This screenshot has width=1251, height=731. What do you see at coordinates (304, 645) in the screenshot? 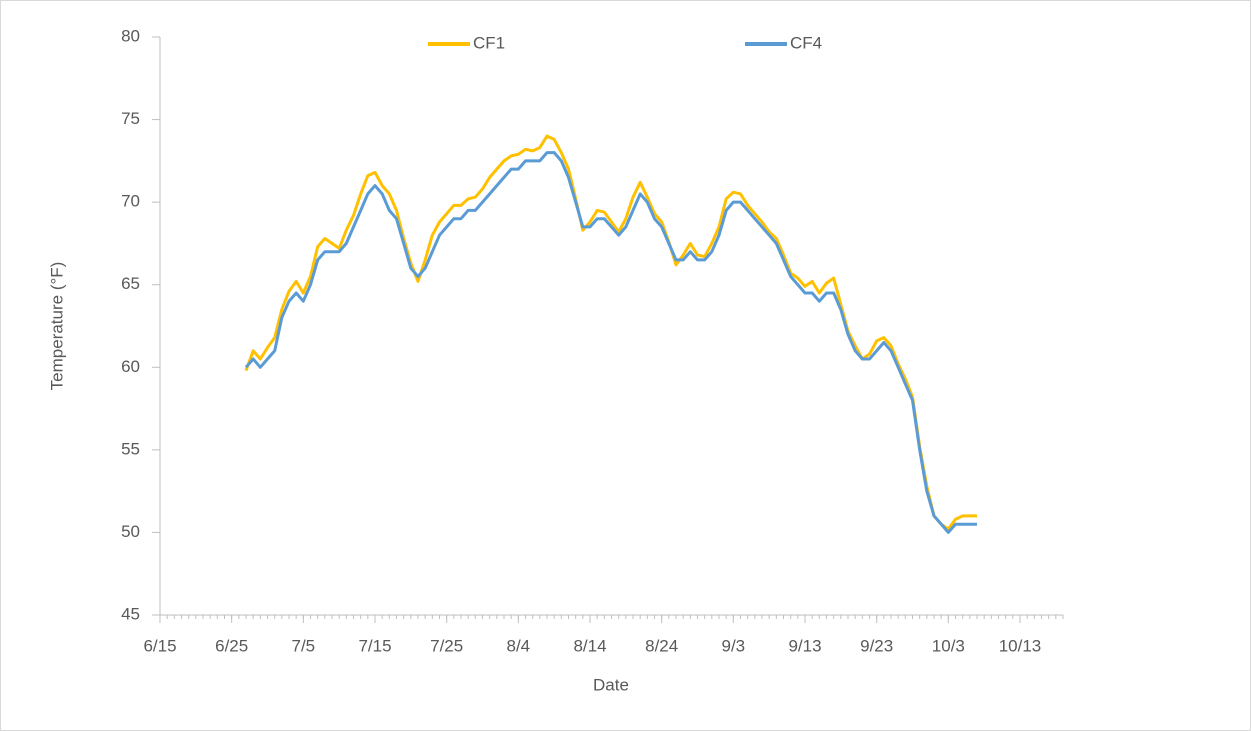
I see `x-tick-label: 7/5` at bounding box center [304, 645].